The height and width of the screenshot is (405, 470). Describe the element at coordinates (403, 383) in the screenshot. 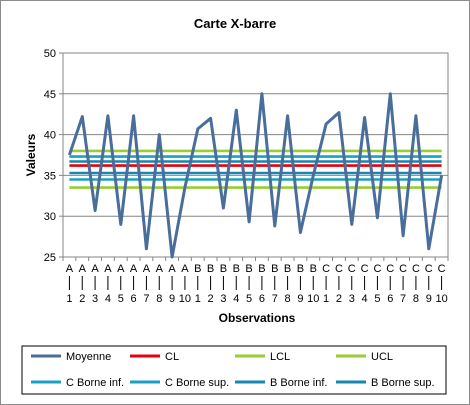

I see `legend-entry: B Borne sup.` at that location.